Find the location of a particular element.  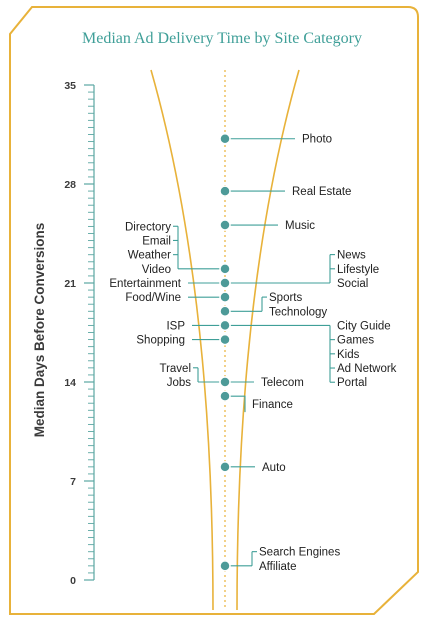

category-label: Shopping is located at coordinates (160, 341).